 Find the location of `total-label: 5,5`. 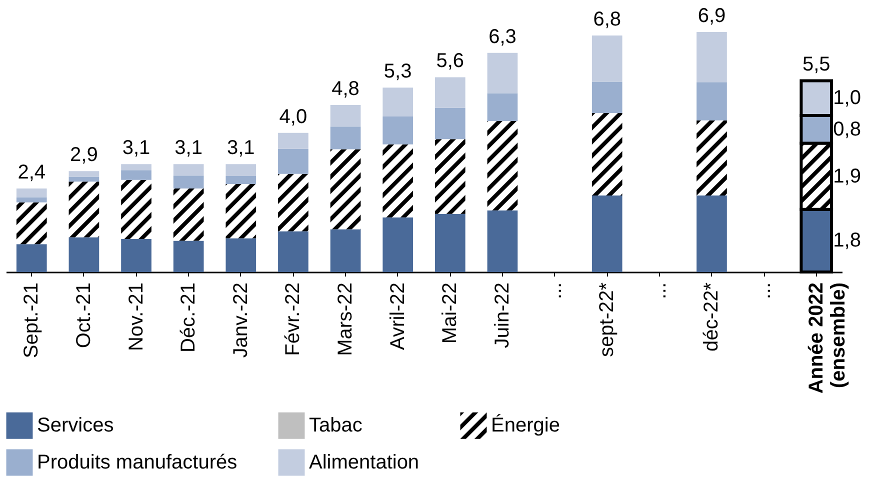

total-label: 5,5 is located at coordinates (816, 65).